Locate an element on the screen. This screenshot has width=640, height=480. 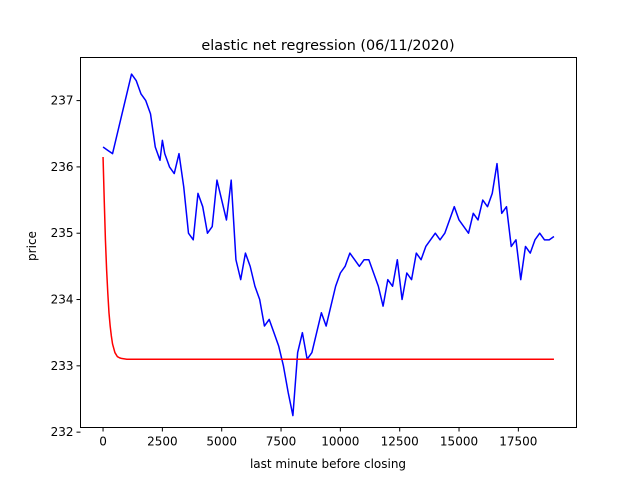
y-tick-label: 233 is located at coordinates (62, 366).